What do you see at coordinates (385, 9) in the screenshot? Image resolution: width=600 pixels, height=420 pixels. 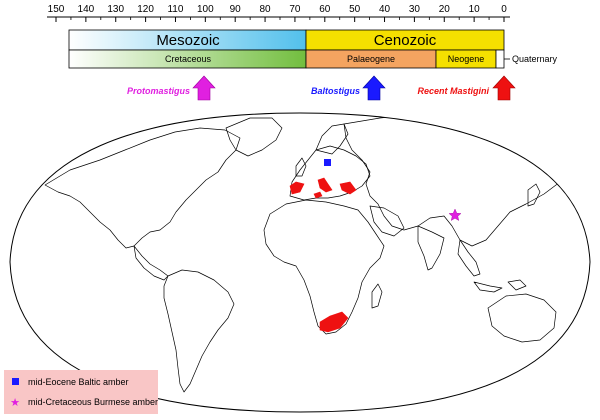 I see `axis-tick-label: 40` at bounding box center [385, 9].